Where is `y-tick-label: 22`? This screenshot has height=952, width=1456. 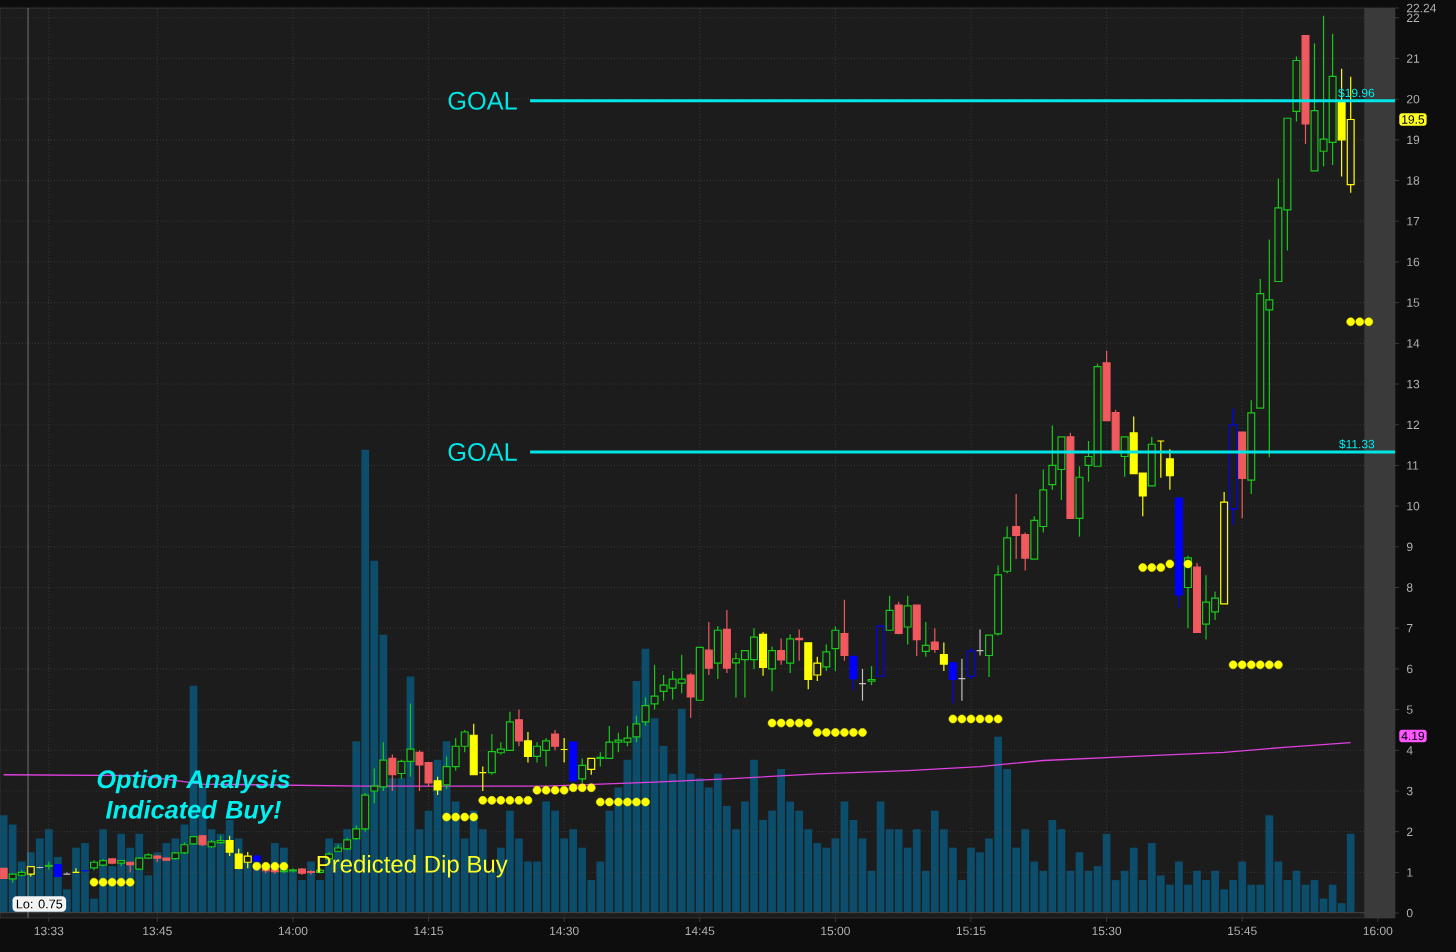 y-tick-label: 22 is located at coordinates (1413, 17).